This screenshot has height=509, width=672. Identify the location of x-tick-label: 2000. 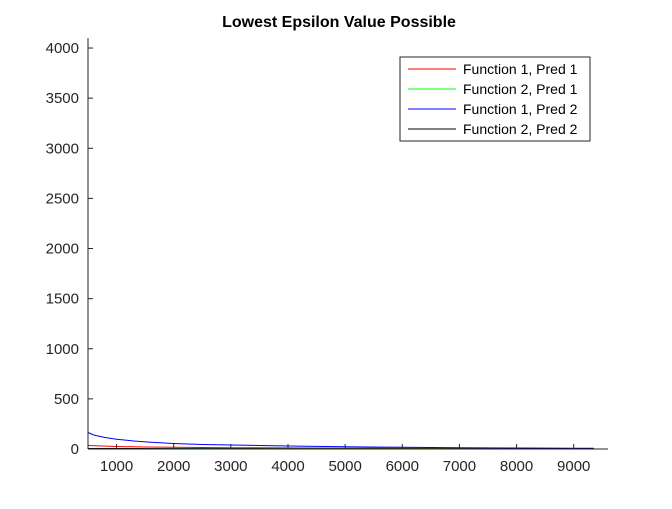
(173, 466).